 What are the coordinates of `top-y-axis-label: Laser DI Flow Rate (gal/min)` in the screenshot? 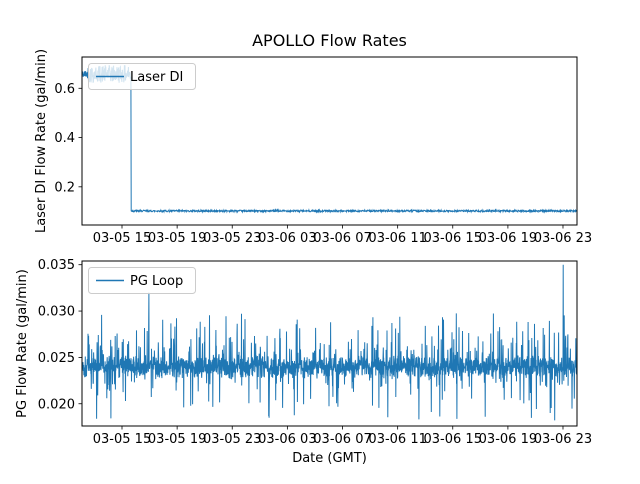 It's located at (41, 141).